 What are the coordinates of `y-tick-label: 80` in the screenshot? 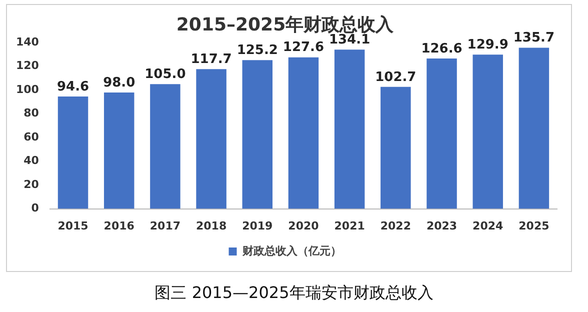 It's located at (32, 113).